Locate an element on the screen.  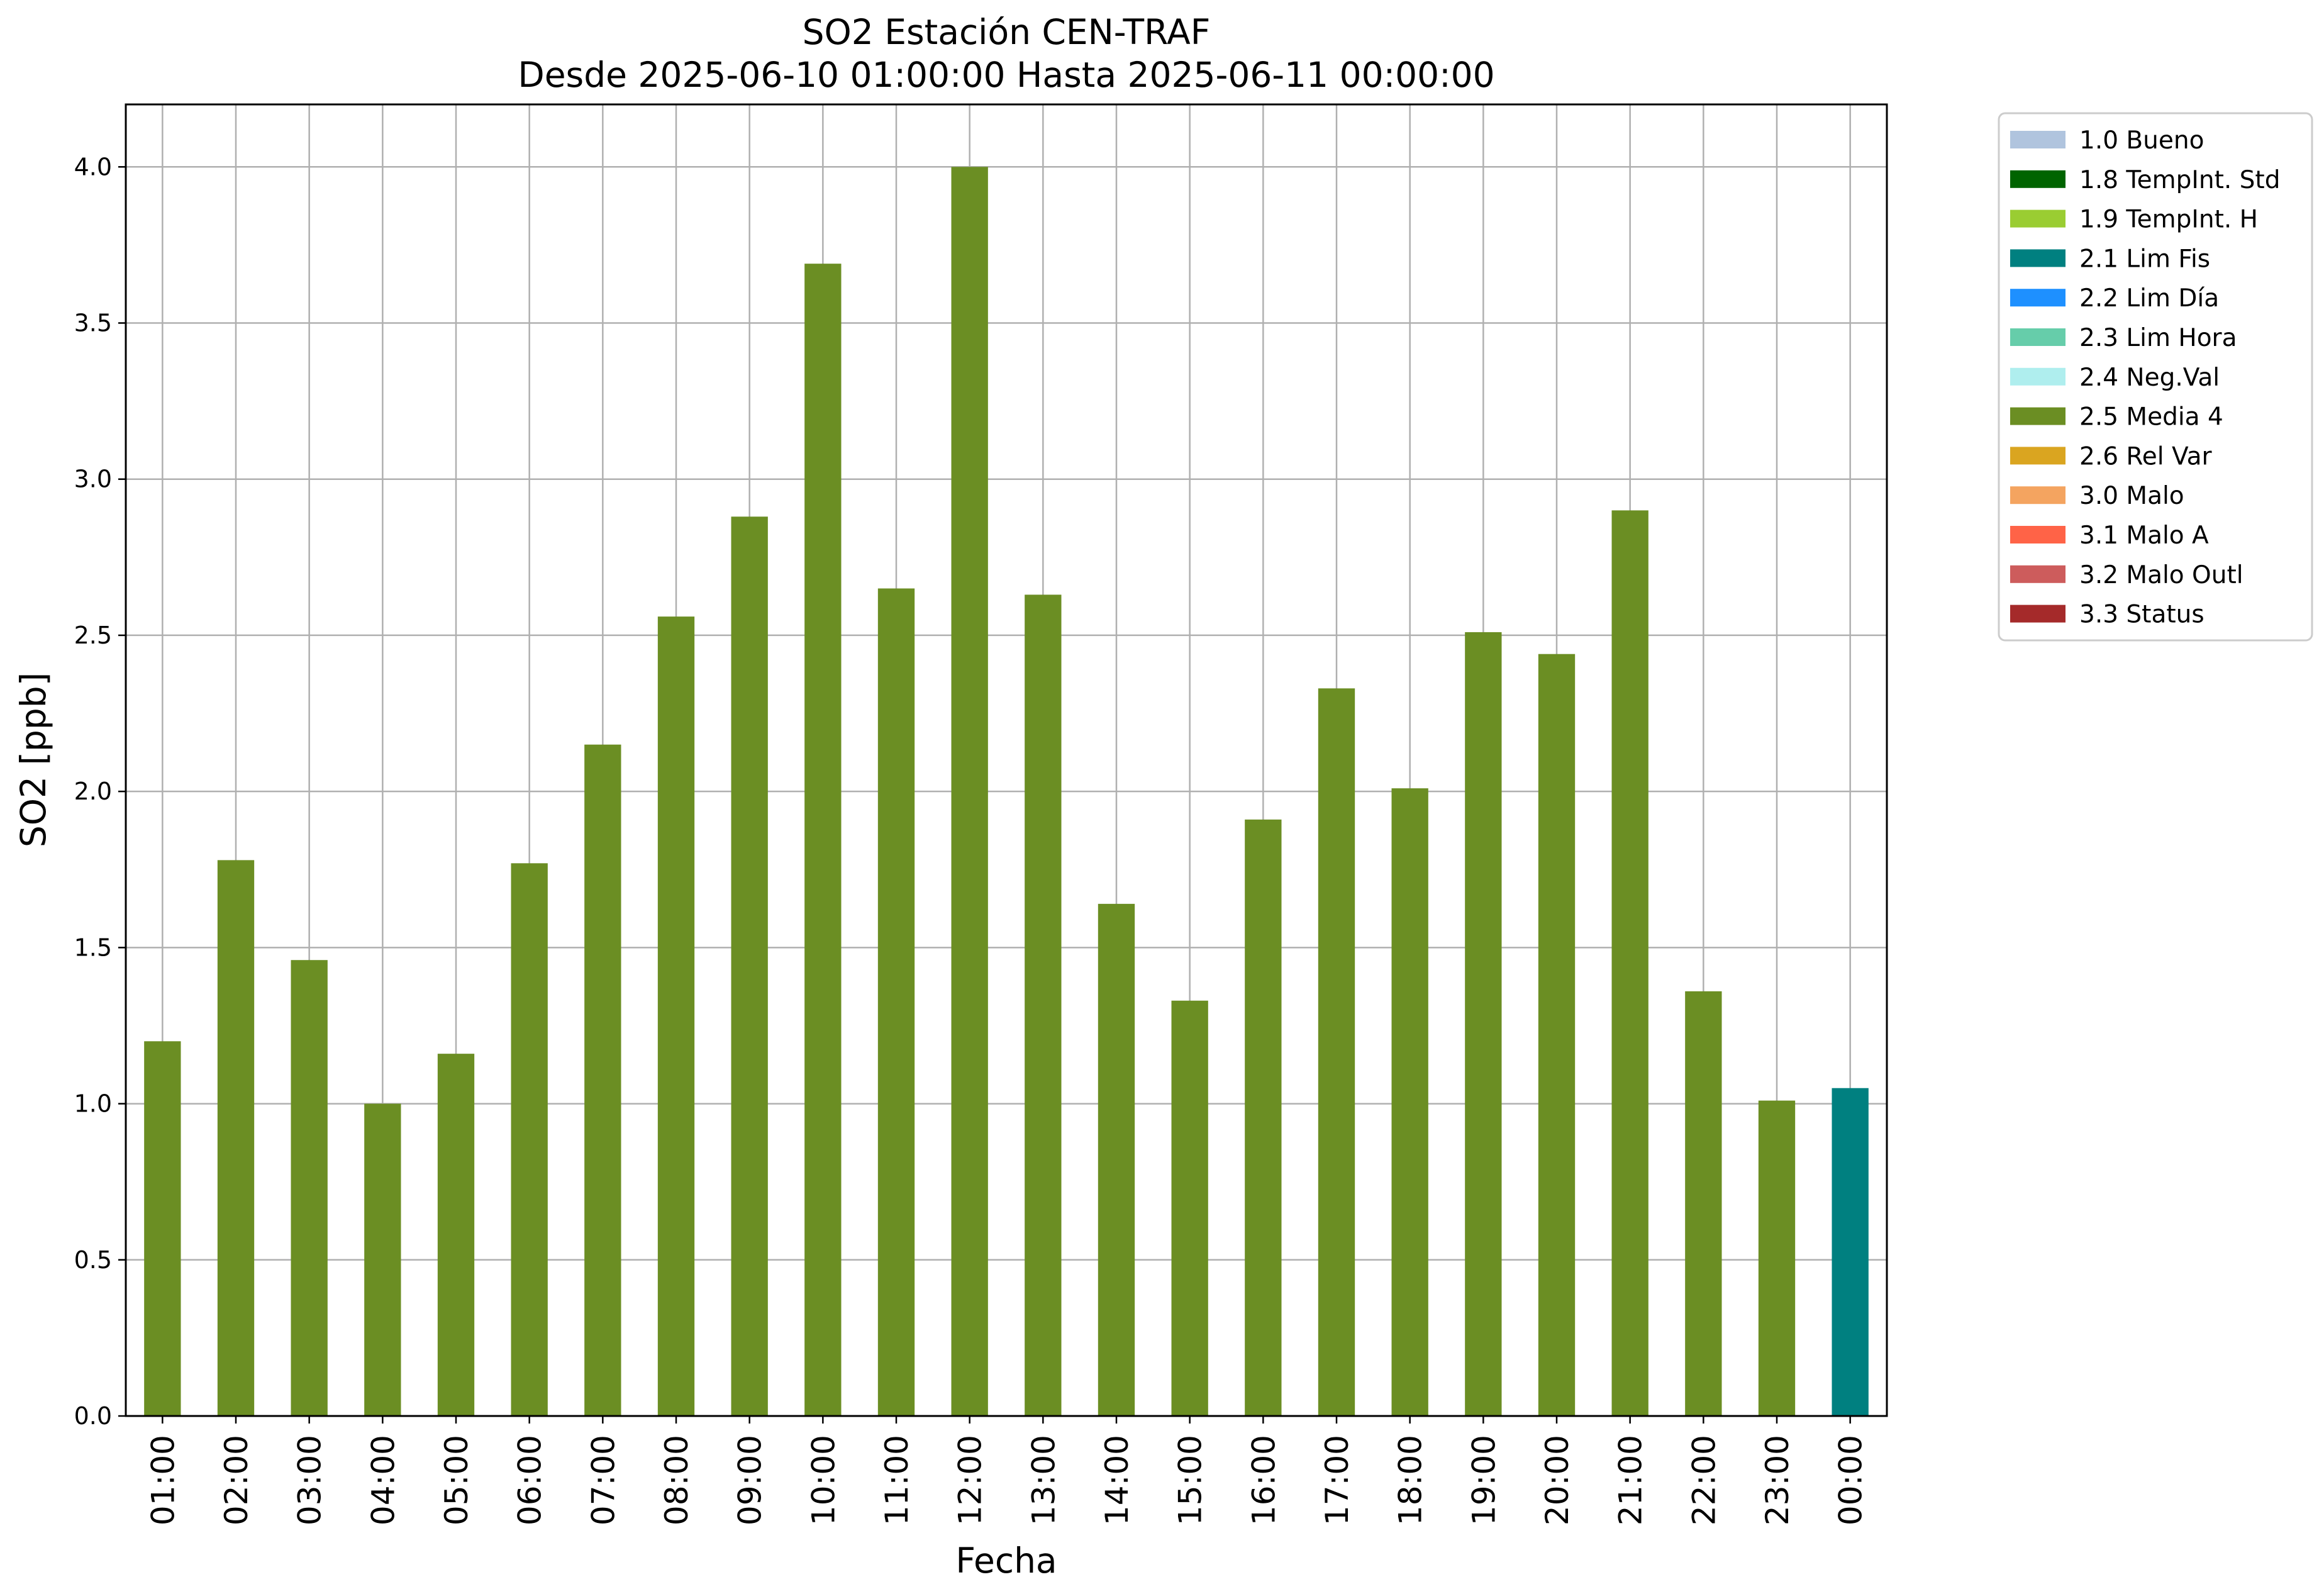
x-tick-label: 21:00 is located at coordinates (1631, 1480).